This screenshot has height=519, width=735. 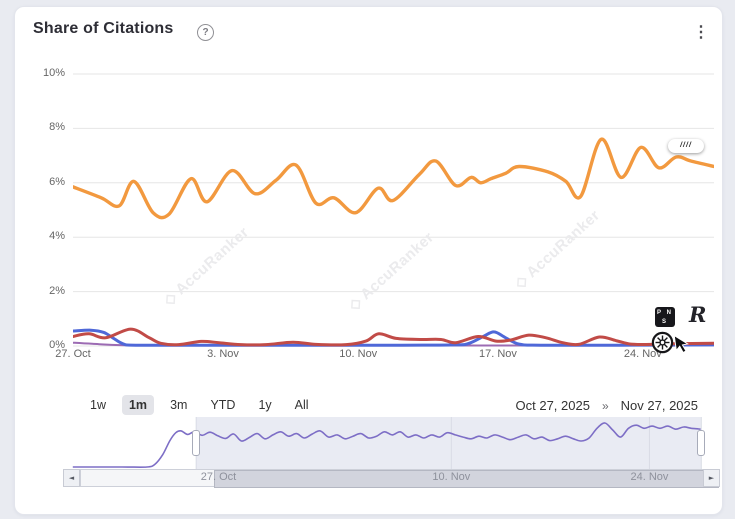 What do you see at coordinates (301, 405) in the screenshot?
I see `range-button-all: All` at bounding box center [301, 405].